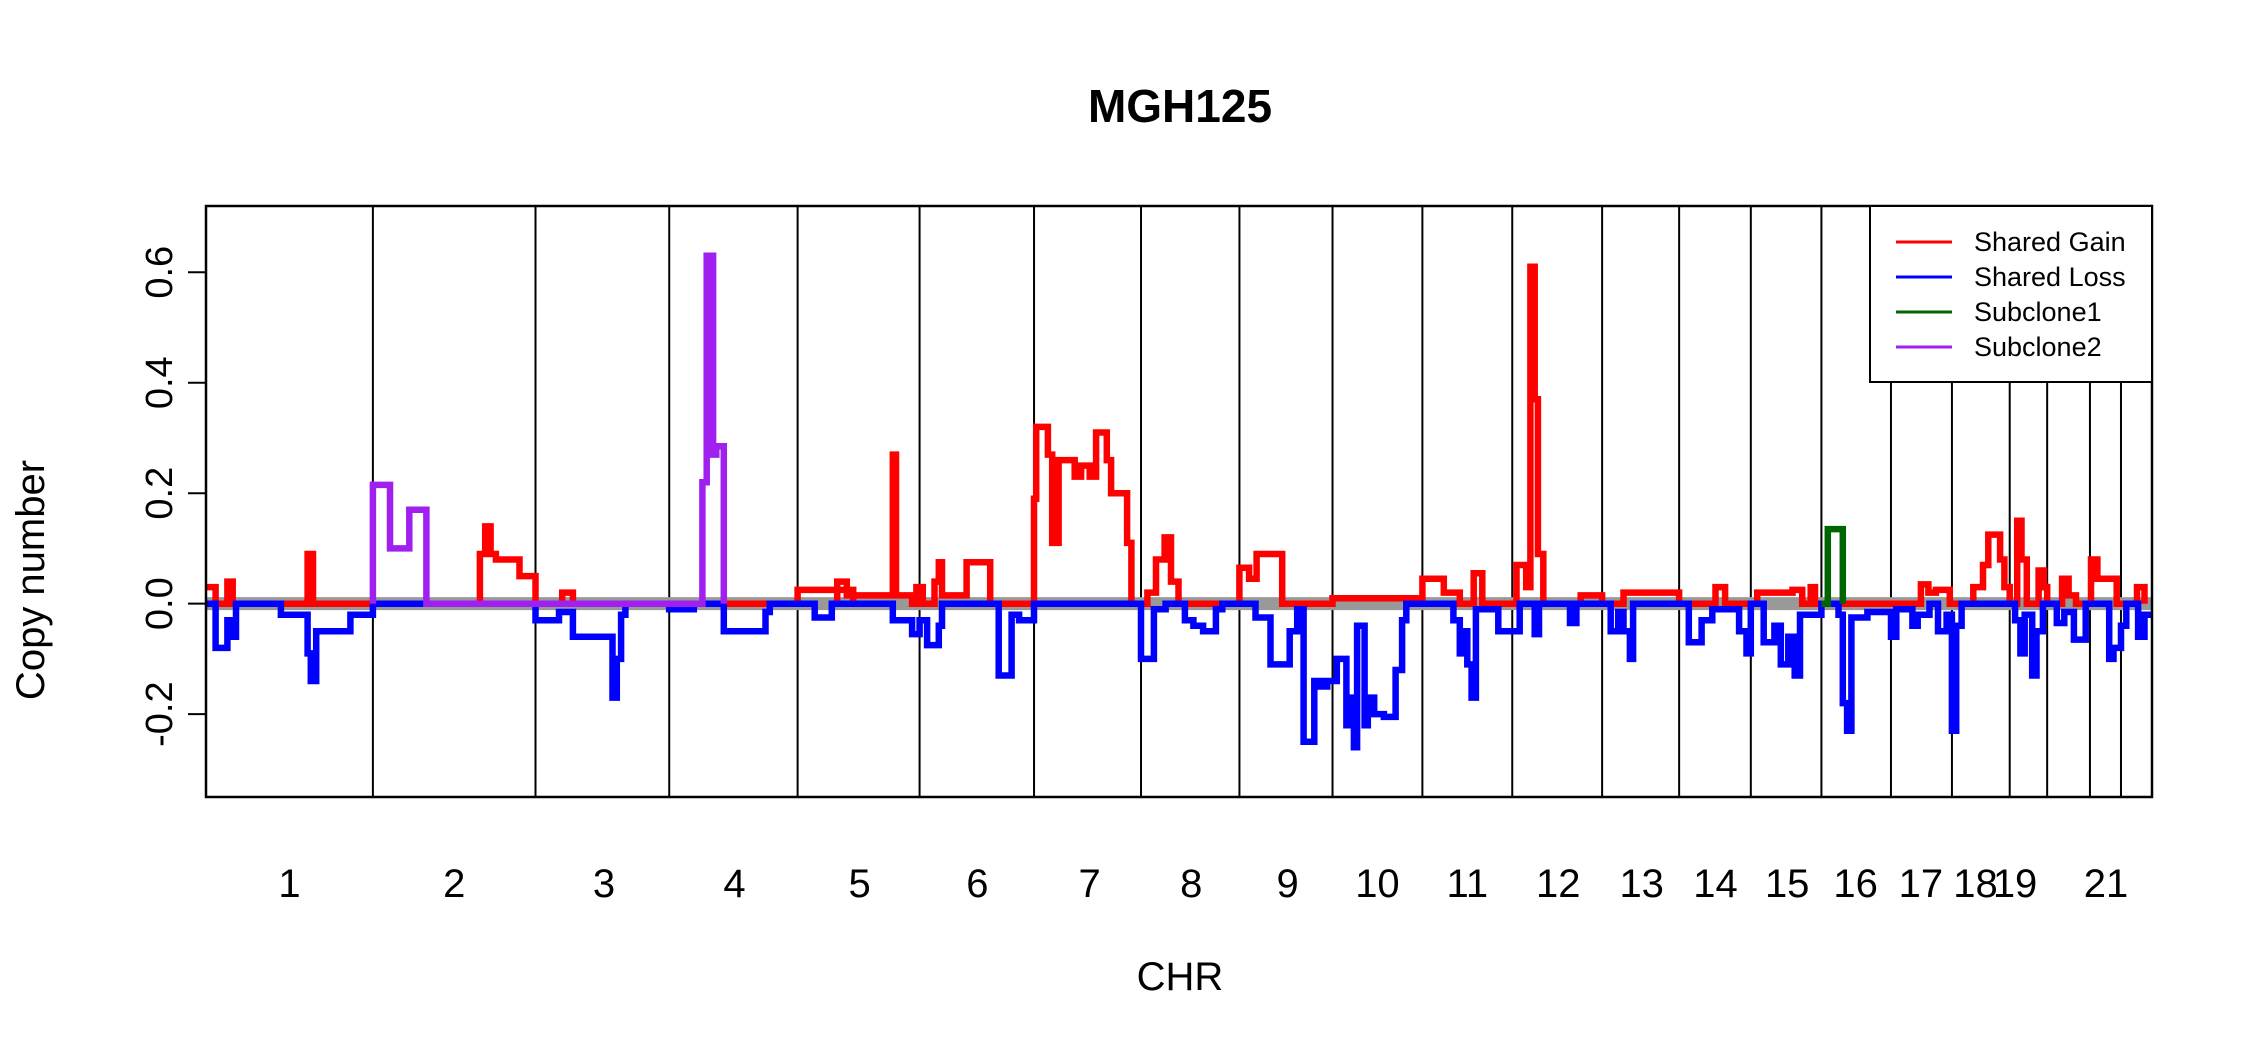 This screenshot has height=1050, width=2250. Describe the element at coordinates (1855, 884) in the screenshot. I see `chromosome-label: 16` at that location.